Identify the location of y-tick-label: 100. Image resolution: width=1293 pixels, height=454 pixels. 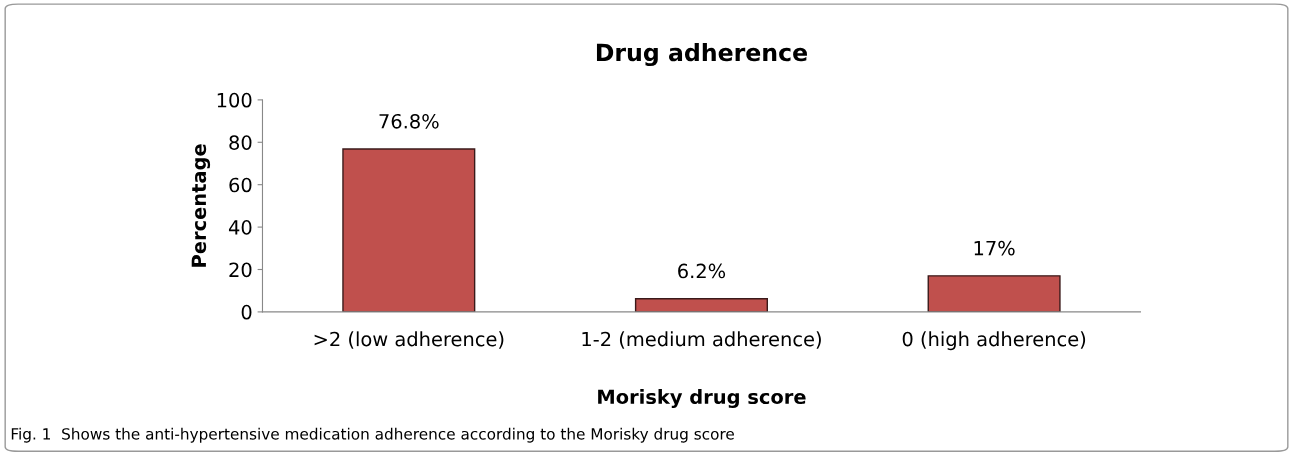
(234, 100).